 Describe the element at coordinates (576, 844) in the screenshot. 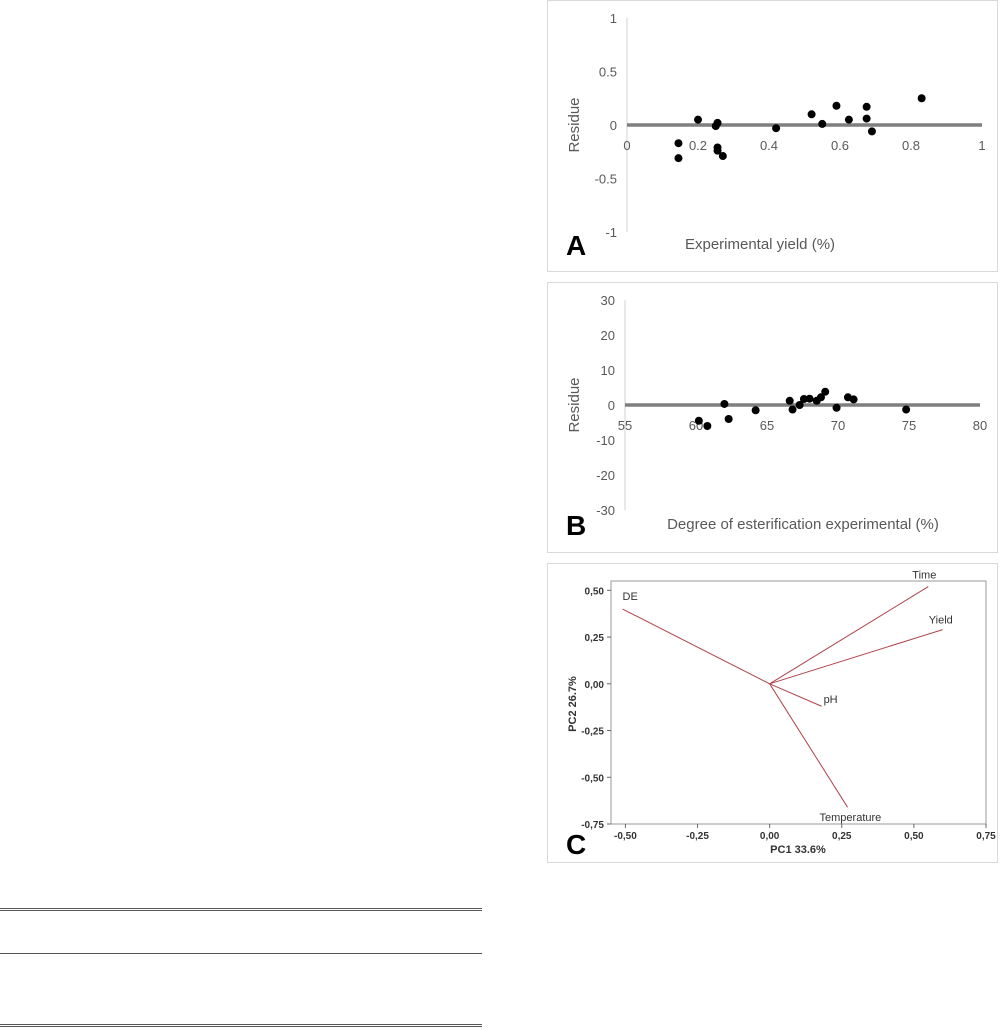

I see `panel-letter: C` at that location.